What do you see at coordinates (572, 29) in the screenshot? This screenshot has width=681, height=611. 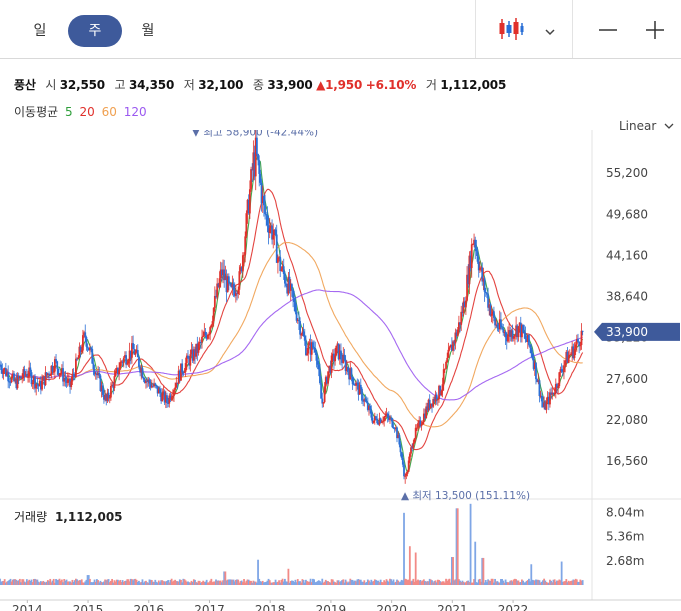 I see `toolbar-divider` at bounding box center [572, 29].